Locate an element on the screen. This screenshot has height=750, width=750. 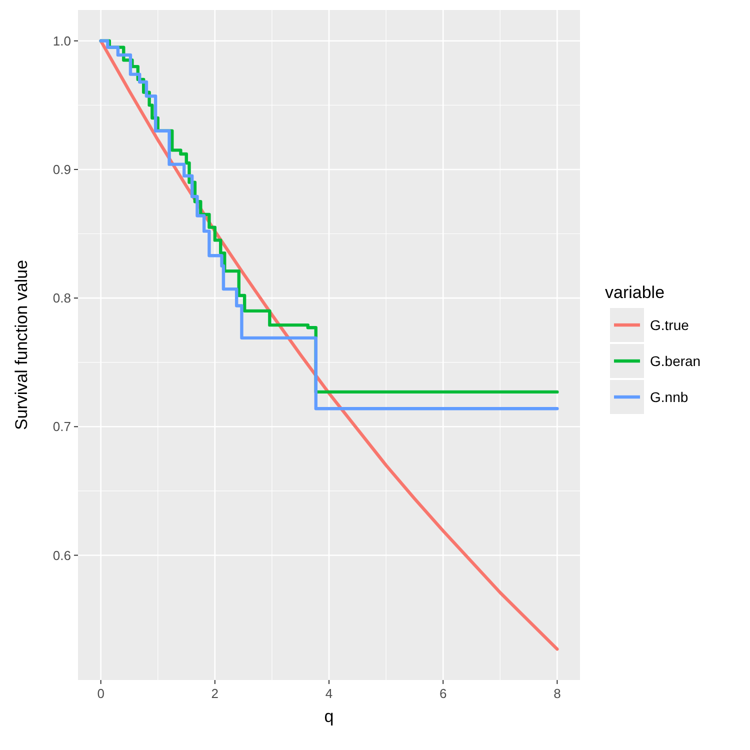
y-tick-label: 0.6 is located at coordinates (61, 555).